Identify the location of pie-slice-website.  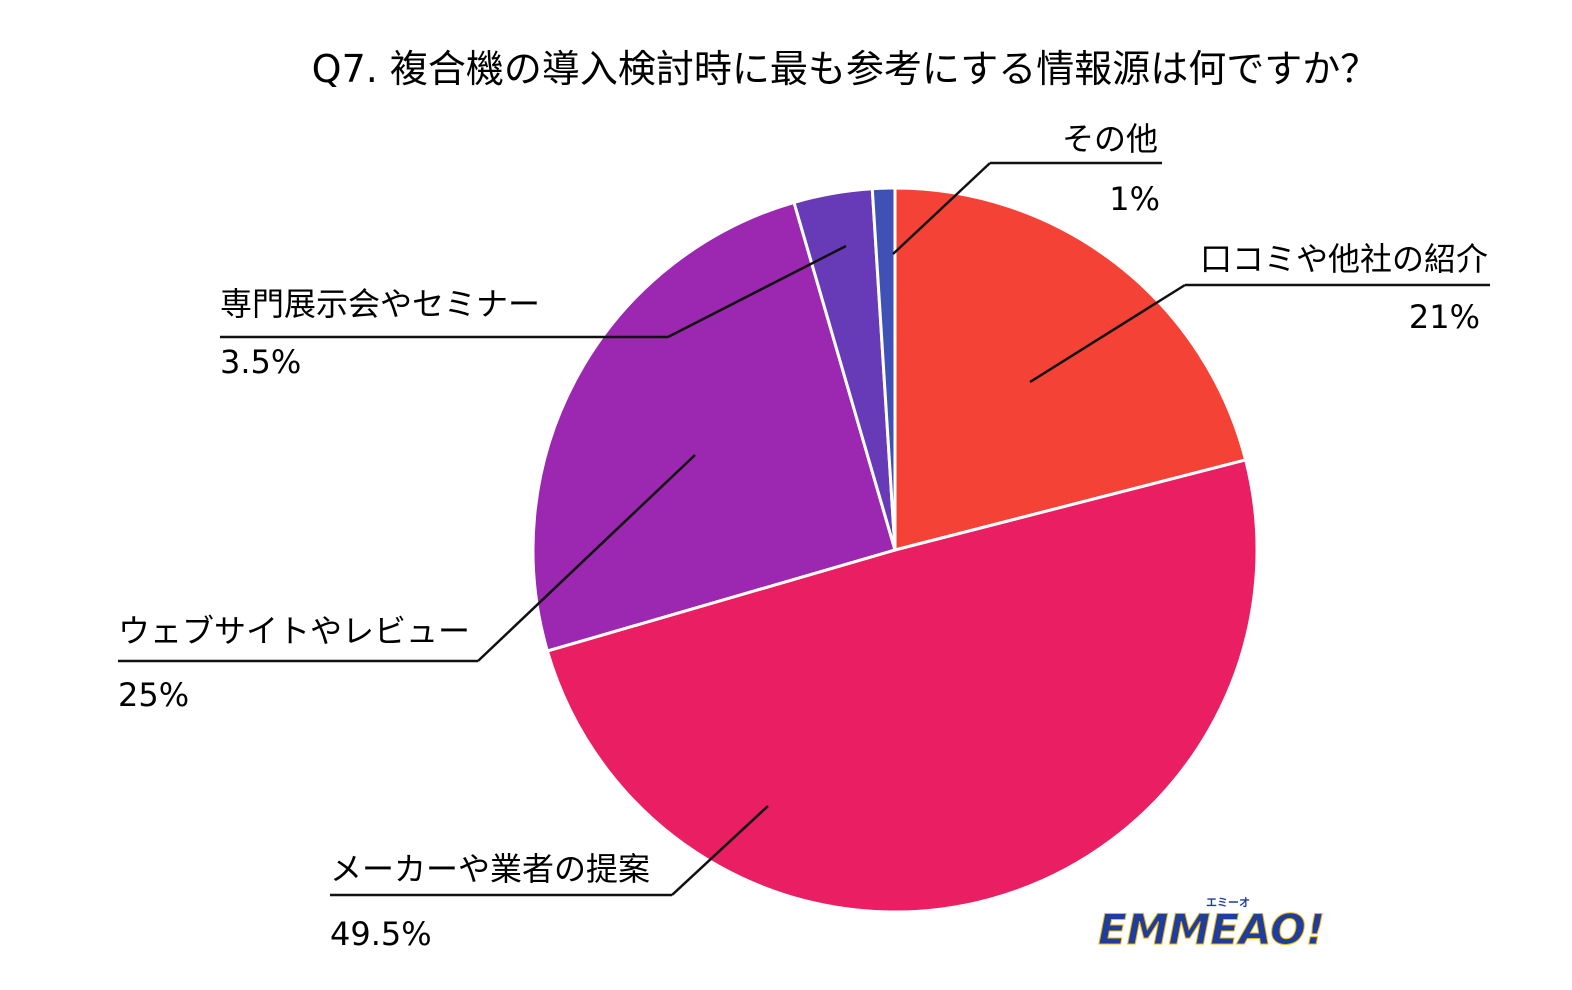
(714, 426).